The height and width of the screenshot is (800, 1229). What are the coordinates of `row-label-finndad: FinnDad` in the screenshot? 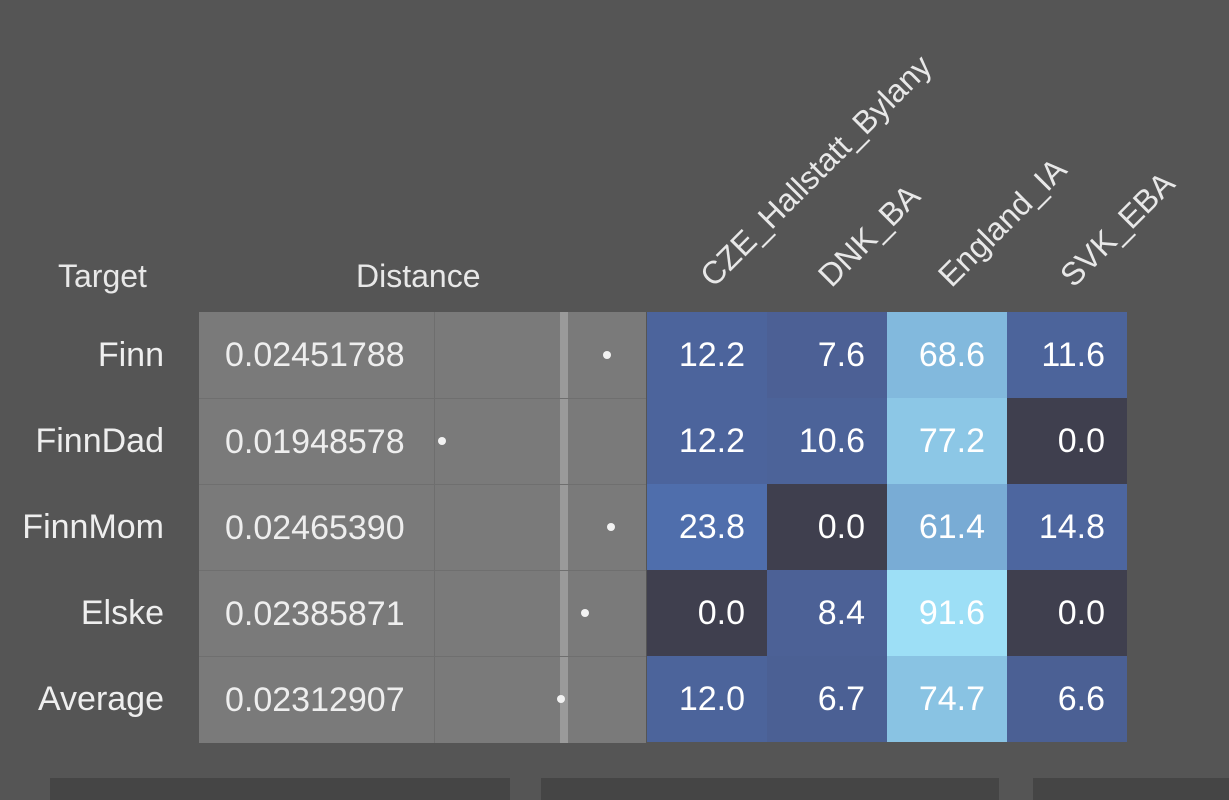 It's located at (99, 441).